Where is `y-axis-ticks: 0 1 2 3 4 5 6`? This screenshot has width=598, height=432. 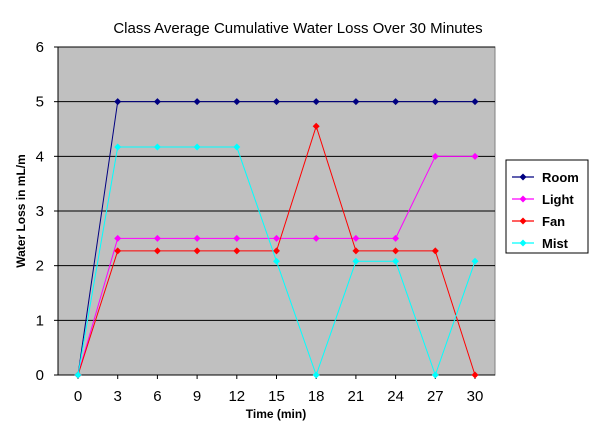
y-axis-ticks: 0 1 2 3 4 5 6 is located at coordinates (47, 211).